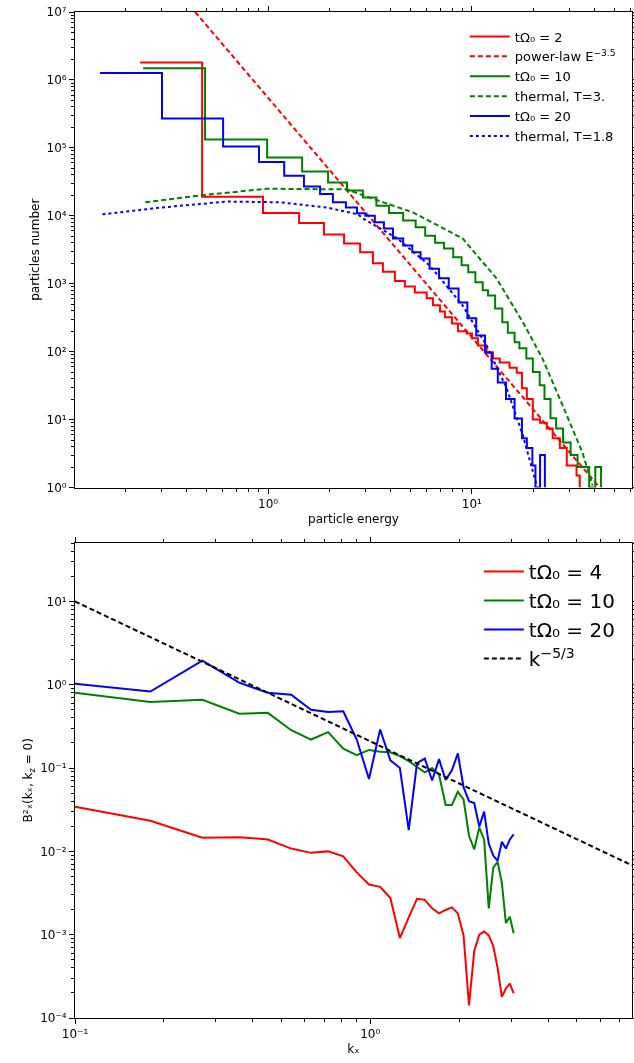  Describe the element at coordinates (34, 249) in the screenshot. I see `y-axis-title: particles number` at that location.